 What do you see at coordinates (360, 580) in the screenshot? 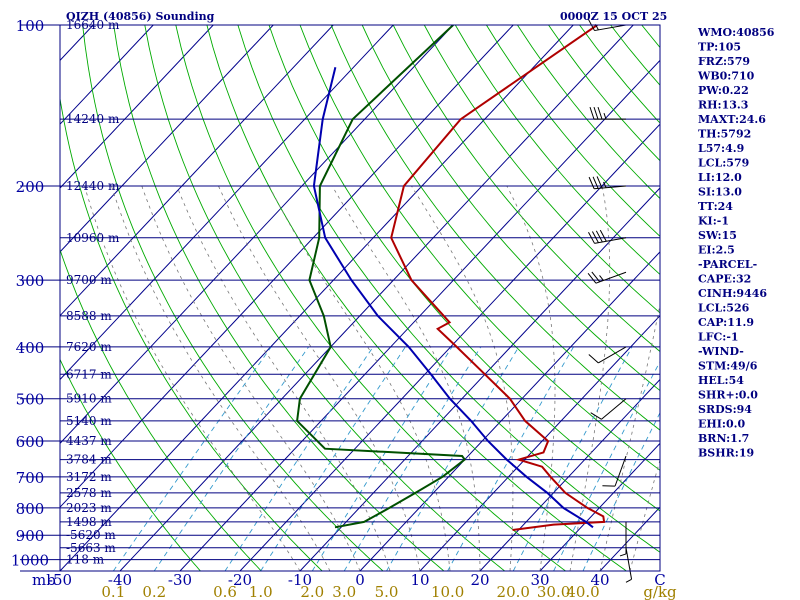
I see `temperature-tick-label: 0` at bounding box center [360, 580].